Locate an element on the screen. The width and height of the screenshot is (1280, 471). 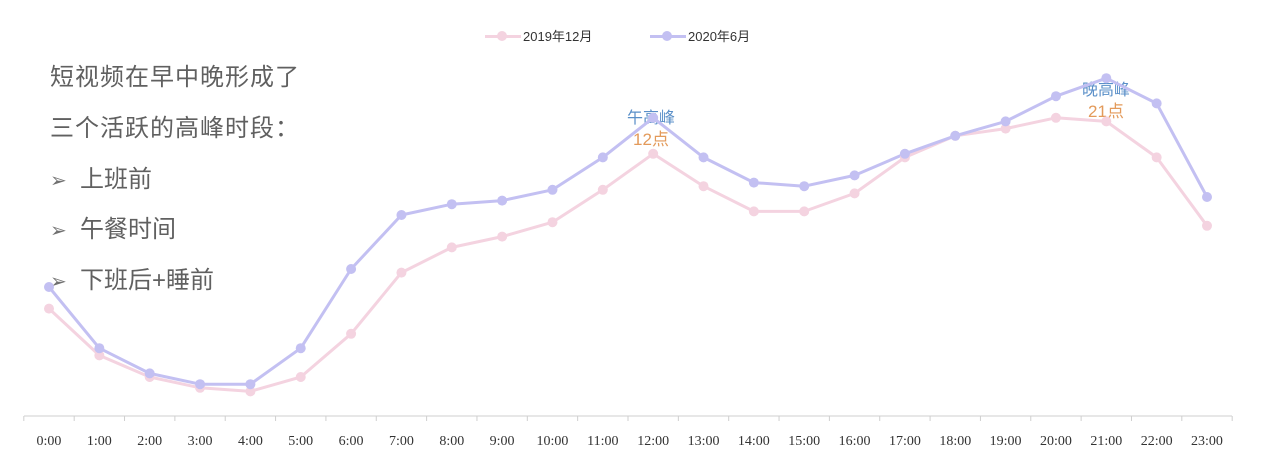
bullet-text: 午餐时间 is located at coordinates (128, 229).